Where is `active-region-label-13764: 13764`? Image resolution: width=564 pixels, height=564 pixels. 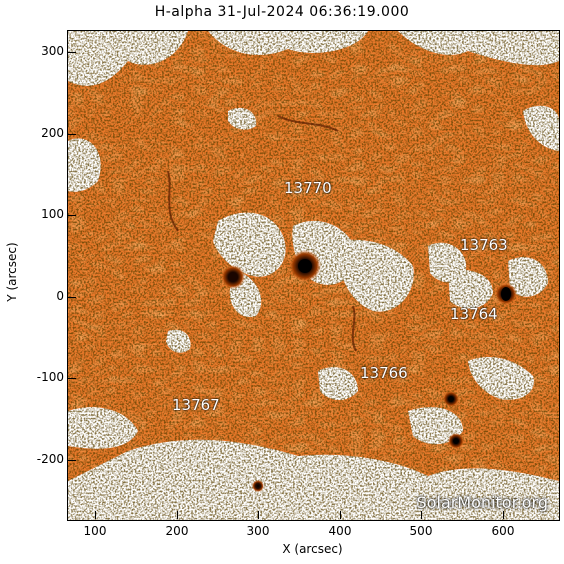
active-region-label-13764: 13764 is located at coordinates (474, 314).